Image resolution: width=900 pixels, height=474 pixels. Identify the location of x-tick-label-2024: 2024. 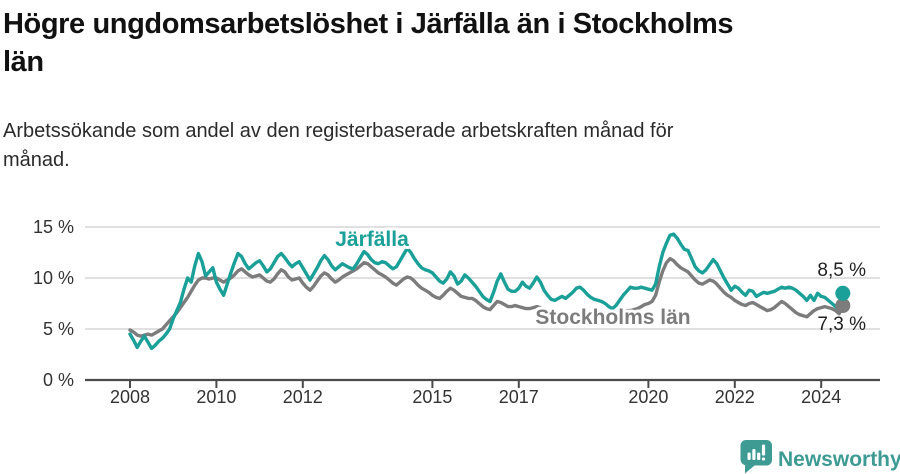
(821, 397).